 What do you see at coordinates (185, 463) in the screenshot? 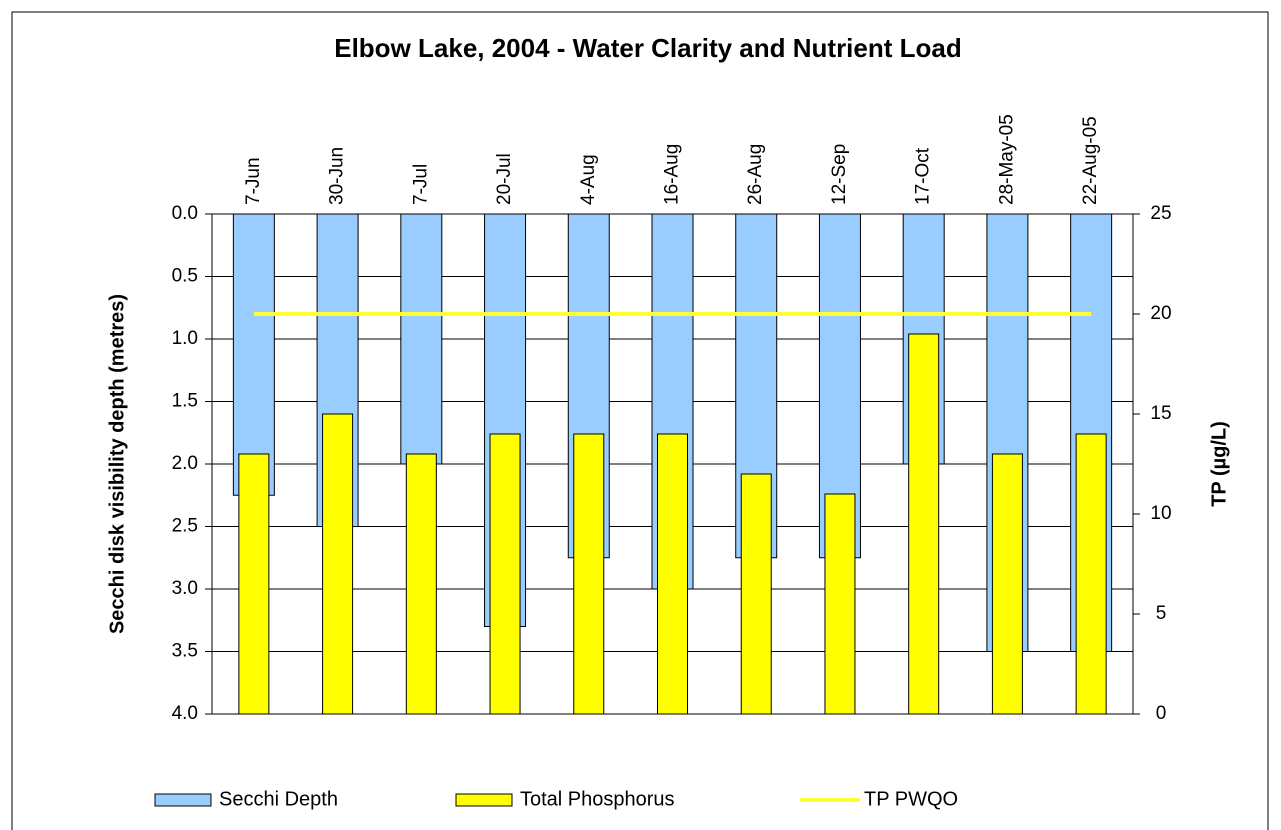
I see `y-tick-label: 2.0` at bounding box center [185, 463].